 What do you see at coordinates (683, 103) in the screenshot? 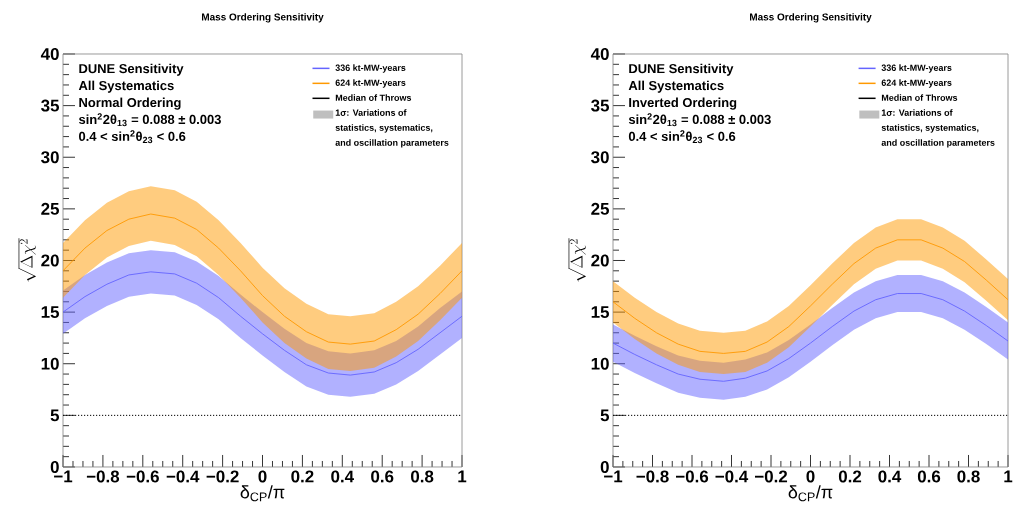
I see `annotation: Inverted Ordering` at bounding box center [683, 103].